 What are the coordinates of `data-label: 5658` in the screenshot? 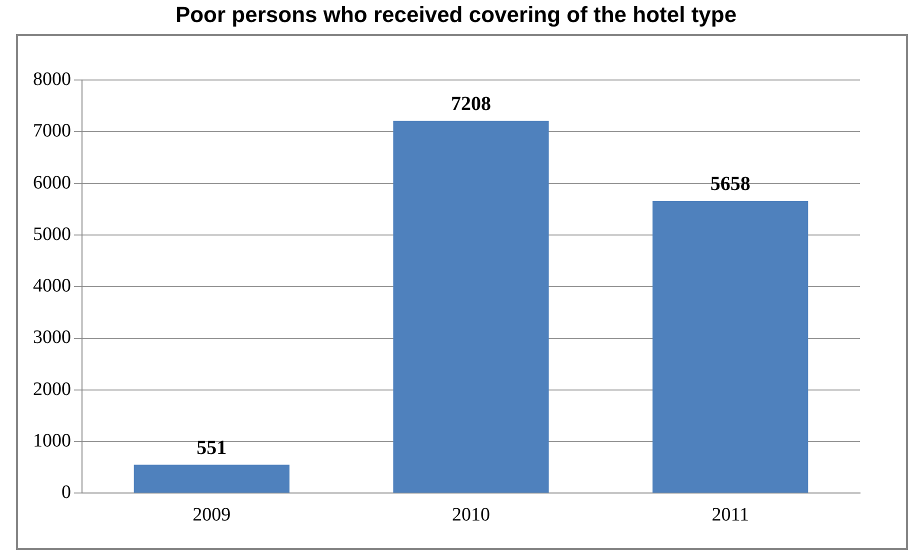 It's located at (730, 184).